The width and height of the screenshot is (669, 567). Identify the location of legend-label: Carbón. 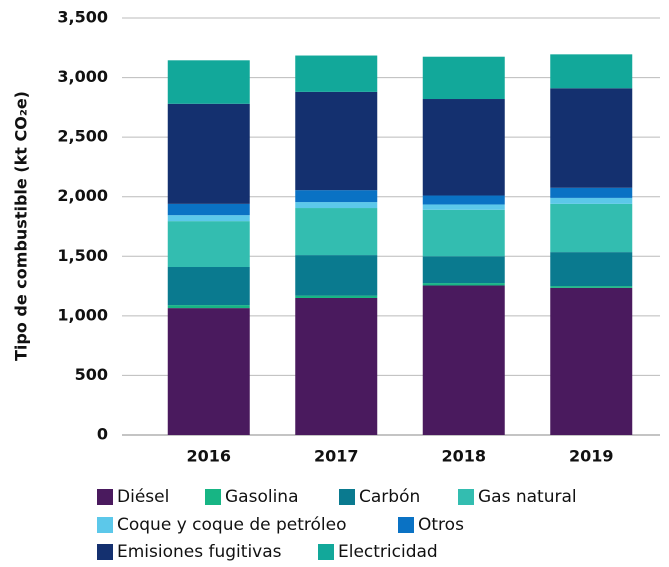
(389, 497).